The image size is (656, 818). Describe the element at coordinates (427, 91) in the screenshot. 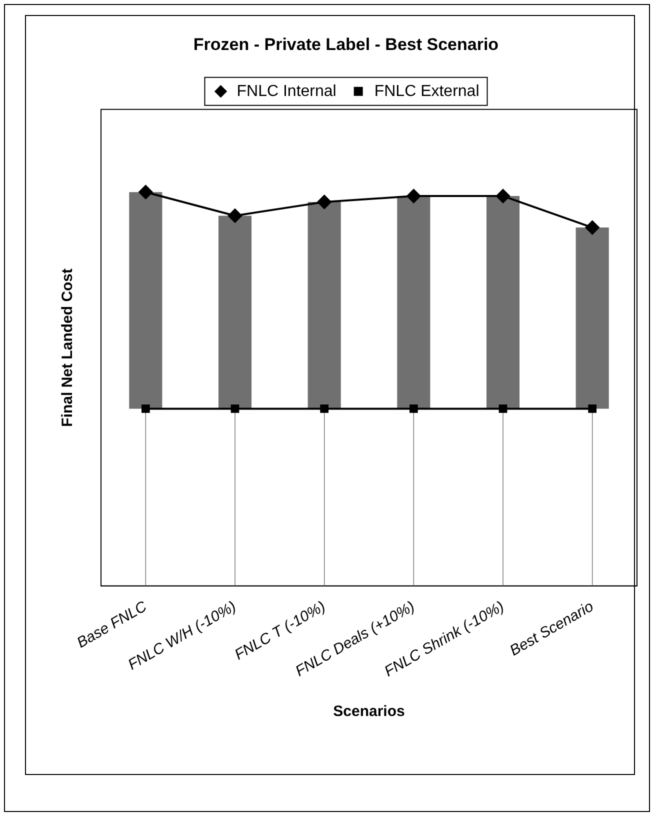

I see `legend-label: FNLC External` at that location.